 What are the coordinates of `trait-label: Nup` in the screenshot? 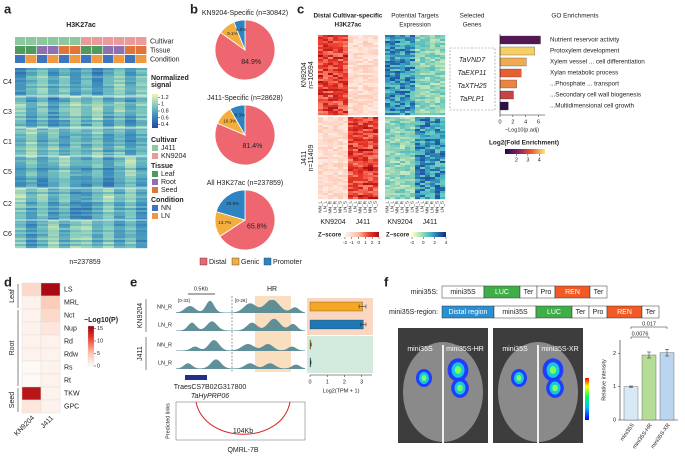 It's located at (70, 328).